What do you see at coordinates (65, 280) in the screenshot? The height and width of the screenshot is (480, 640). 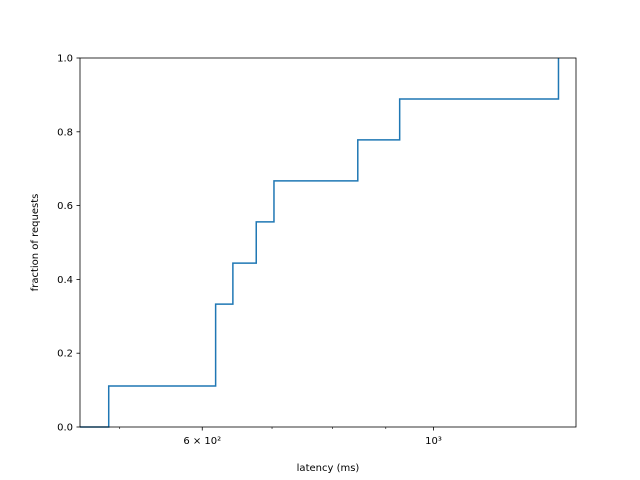 I see `y-tick-label: 0.4` at bounding box center [65, 280].